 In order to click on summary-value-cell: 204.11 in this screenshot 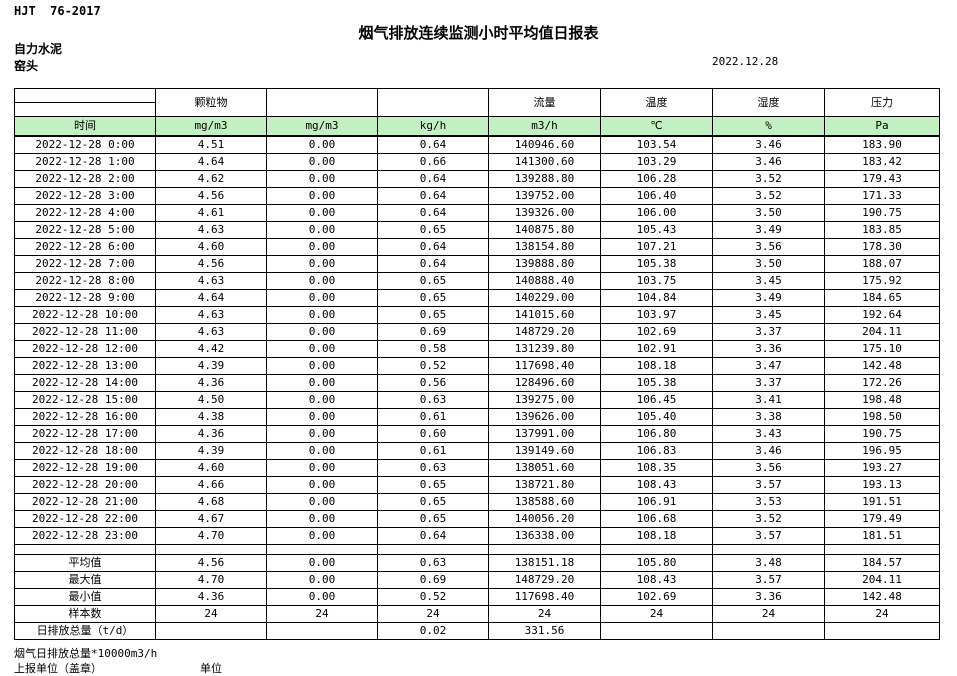, I will do `click(882, 580)`.